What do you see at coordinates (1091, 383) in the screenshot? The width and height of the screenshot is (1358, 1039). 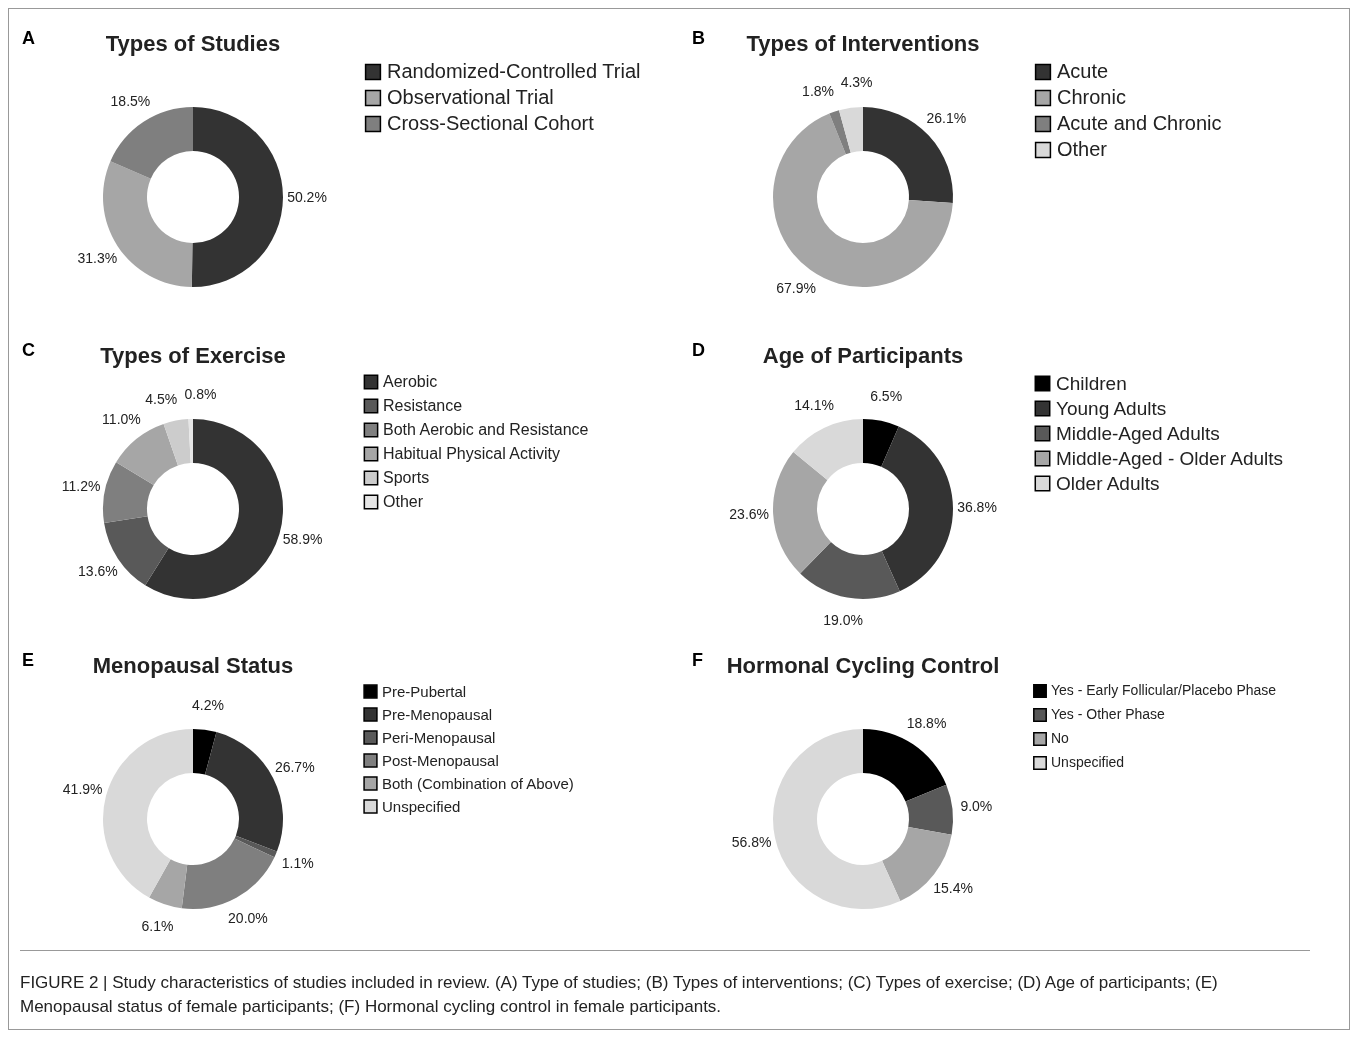 I see `legend-label: Children` at bounding box center [1091, 383].